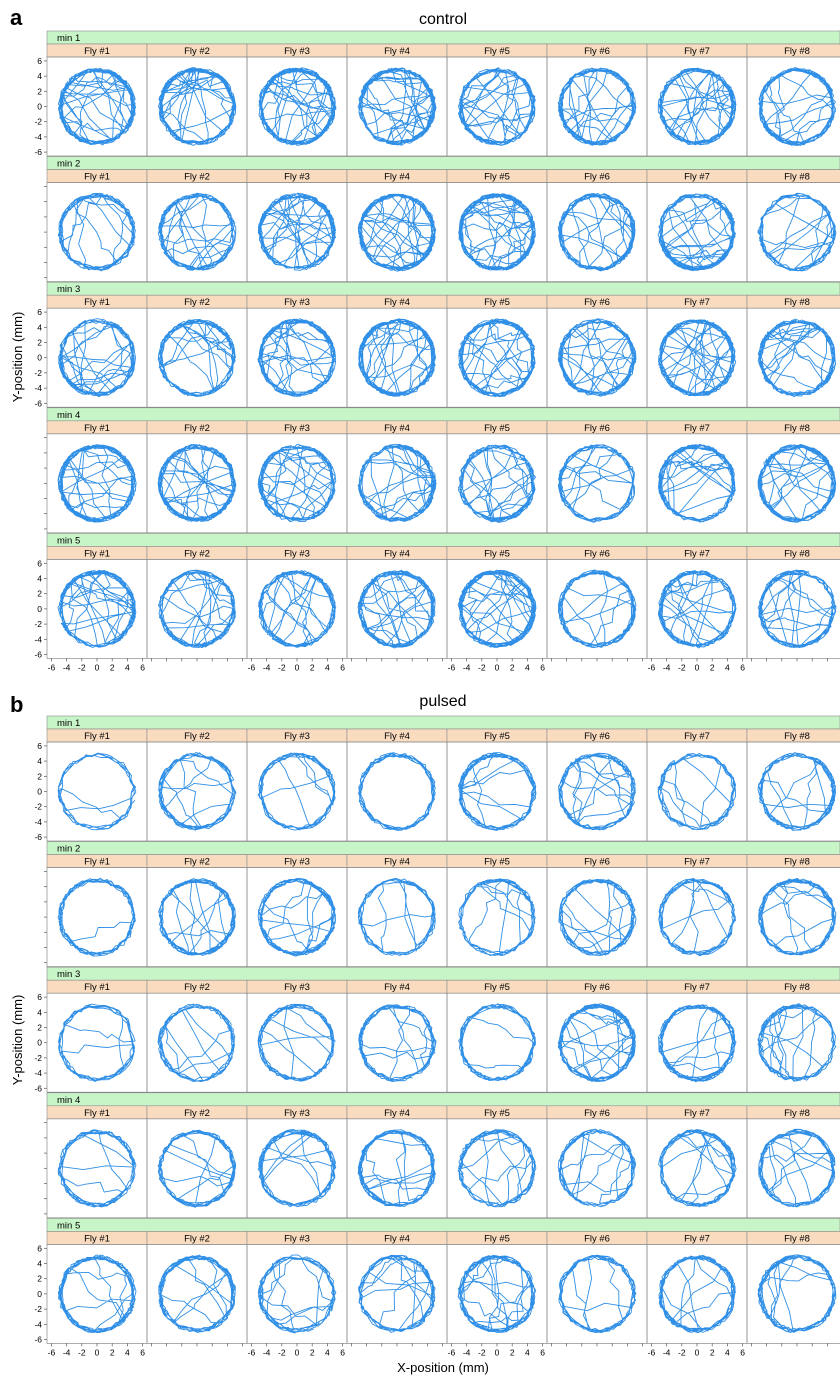  Describe the element at coordinates (39, 1028) in the screenshot. I see `y-tick-label: 2` at that location.